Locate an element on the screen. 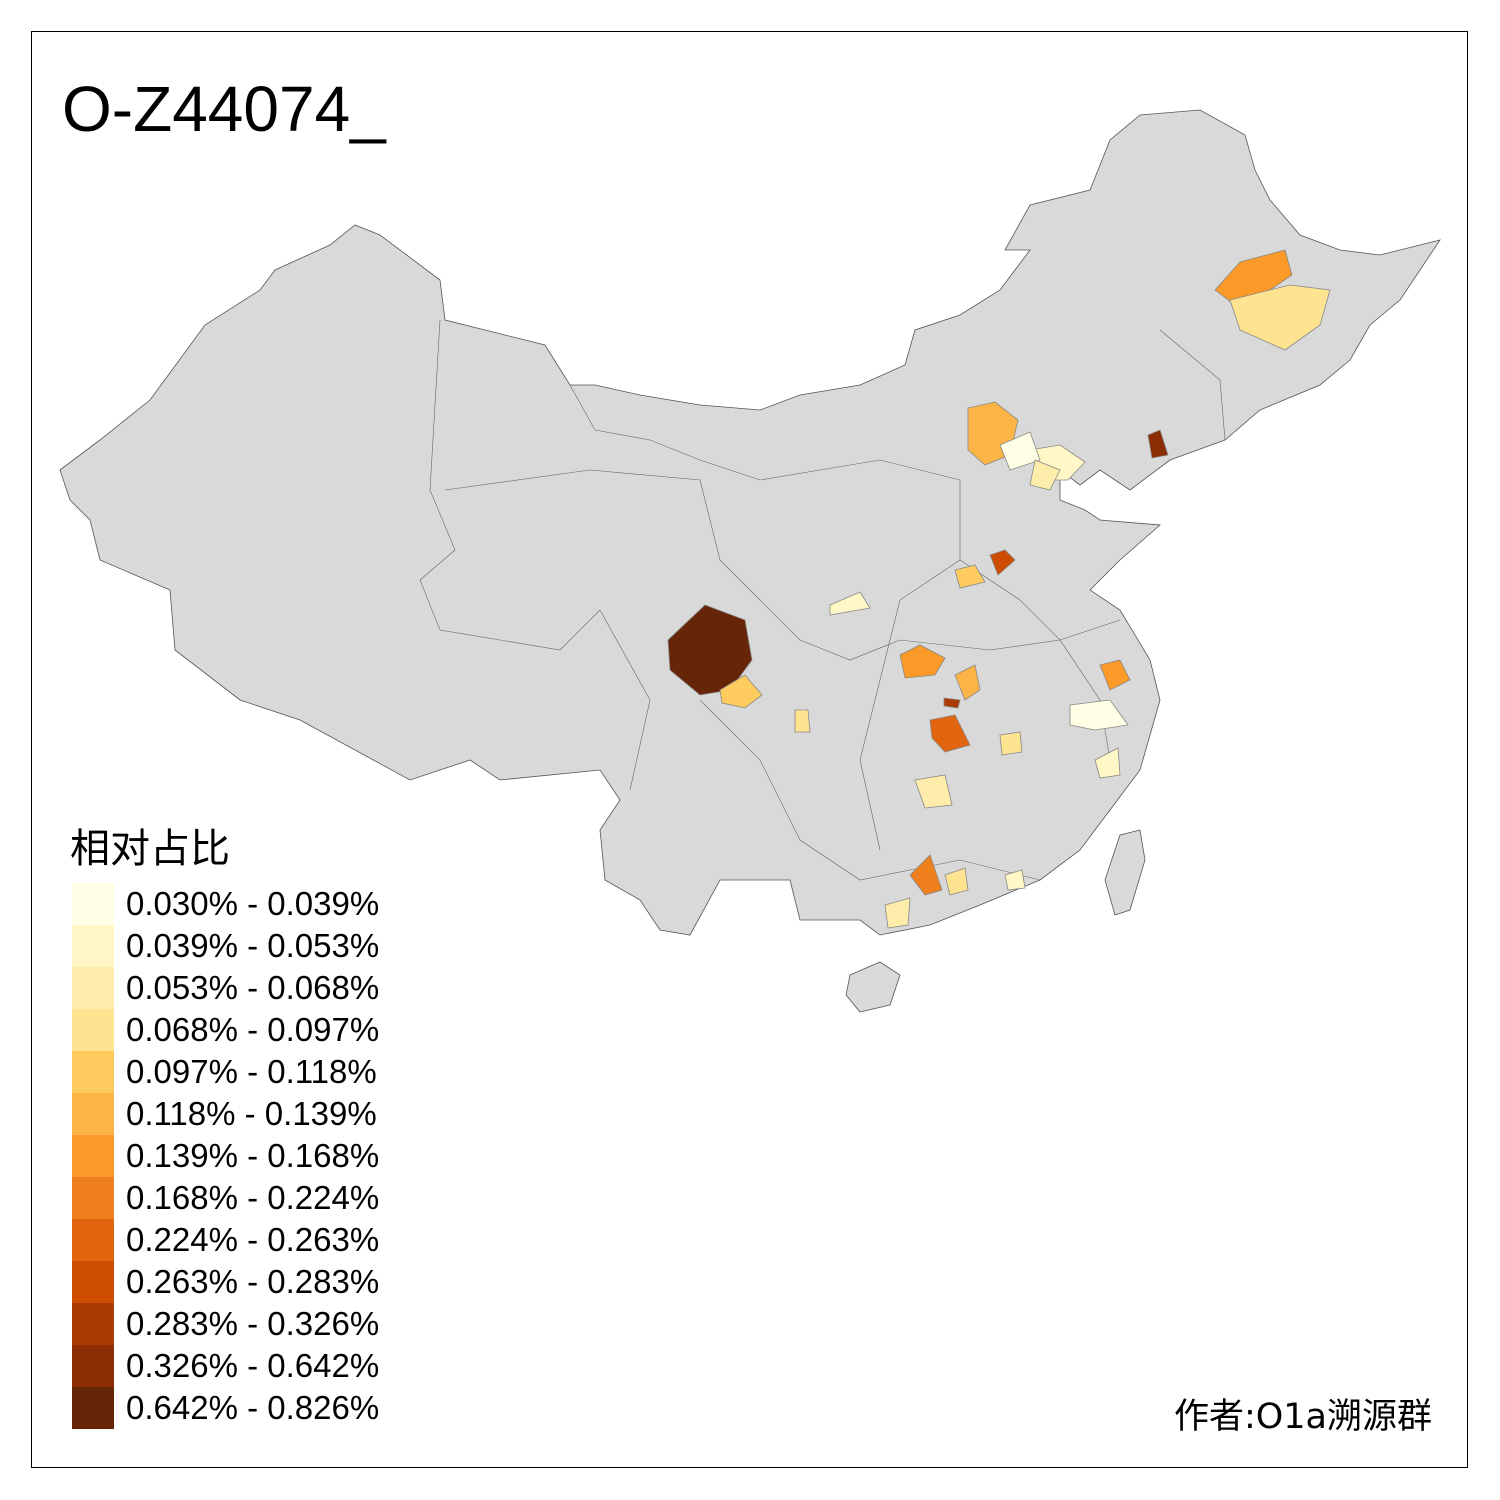  legend-label: 0.263% - 0.283% is located at coordinates (253, 1281).